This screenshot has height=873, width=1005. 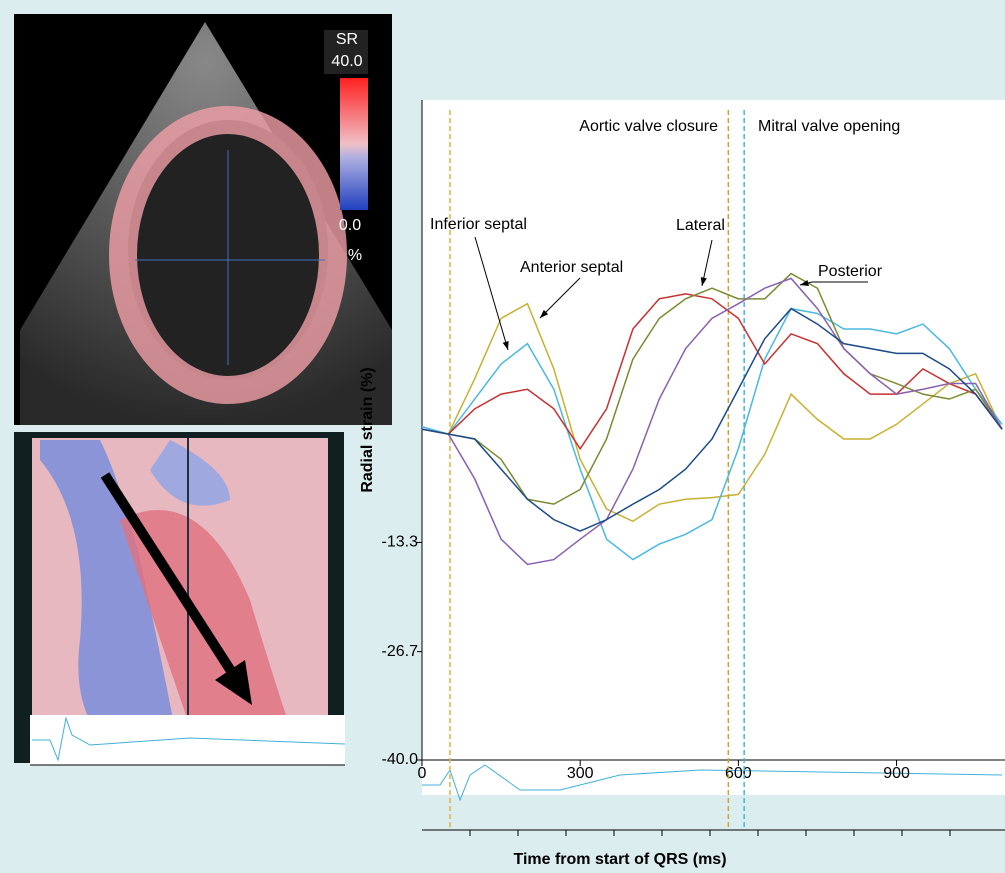 What do you see at coordinates (346, 61) in the screenshot?
I see `colorbar-max: 40.0` at bounding box center [346, 61].